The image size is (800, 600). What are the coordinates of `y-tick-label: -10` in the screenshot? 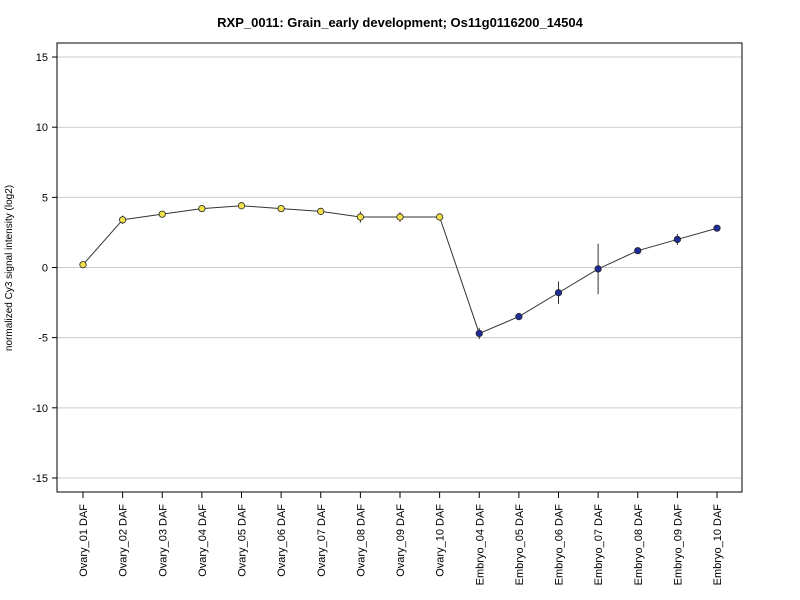 It's located at (40, 409).